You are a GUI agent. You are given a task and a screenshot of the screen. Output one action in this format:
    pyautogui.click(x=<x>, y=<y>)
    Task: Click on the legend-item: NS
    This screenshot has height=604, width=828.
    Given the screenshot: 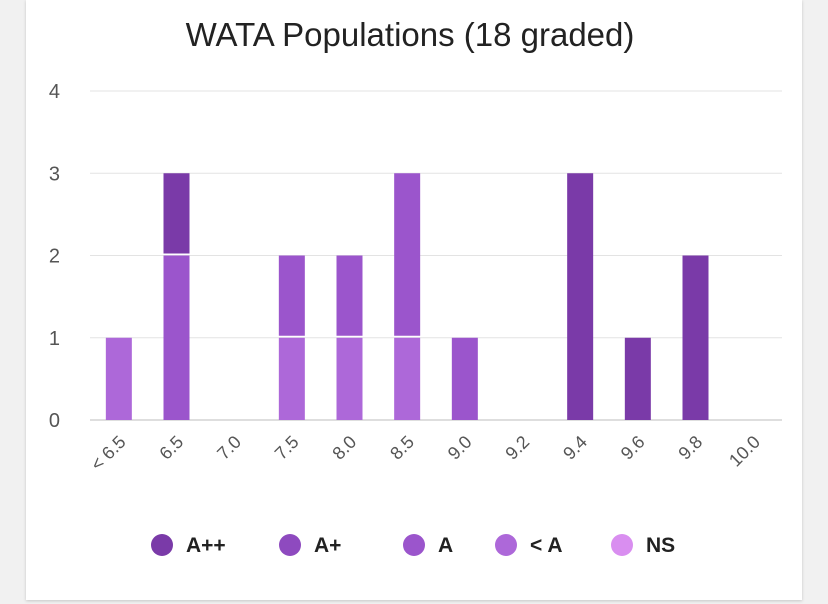 What is the action you would take?
    pyautogui.click(x=643, y=545)
    